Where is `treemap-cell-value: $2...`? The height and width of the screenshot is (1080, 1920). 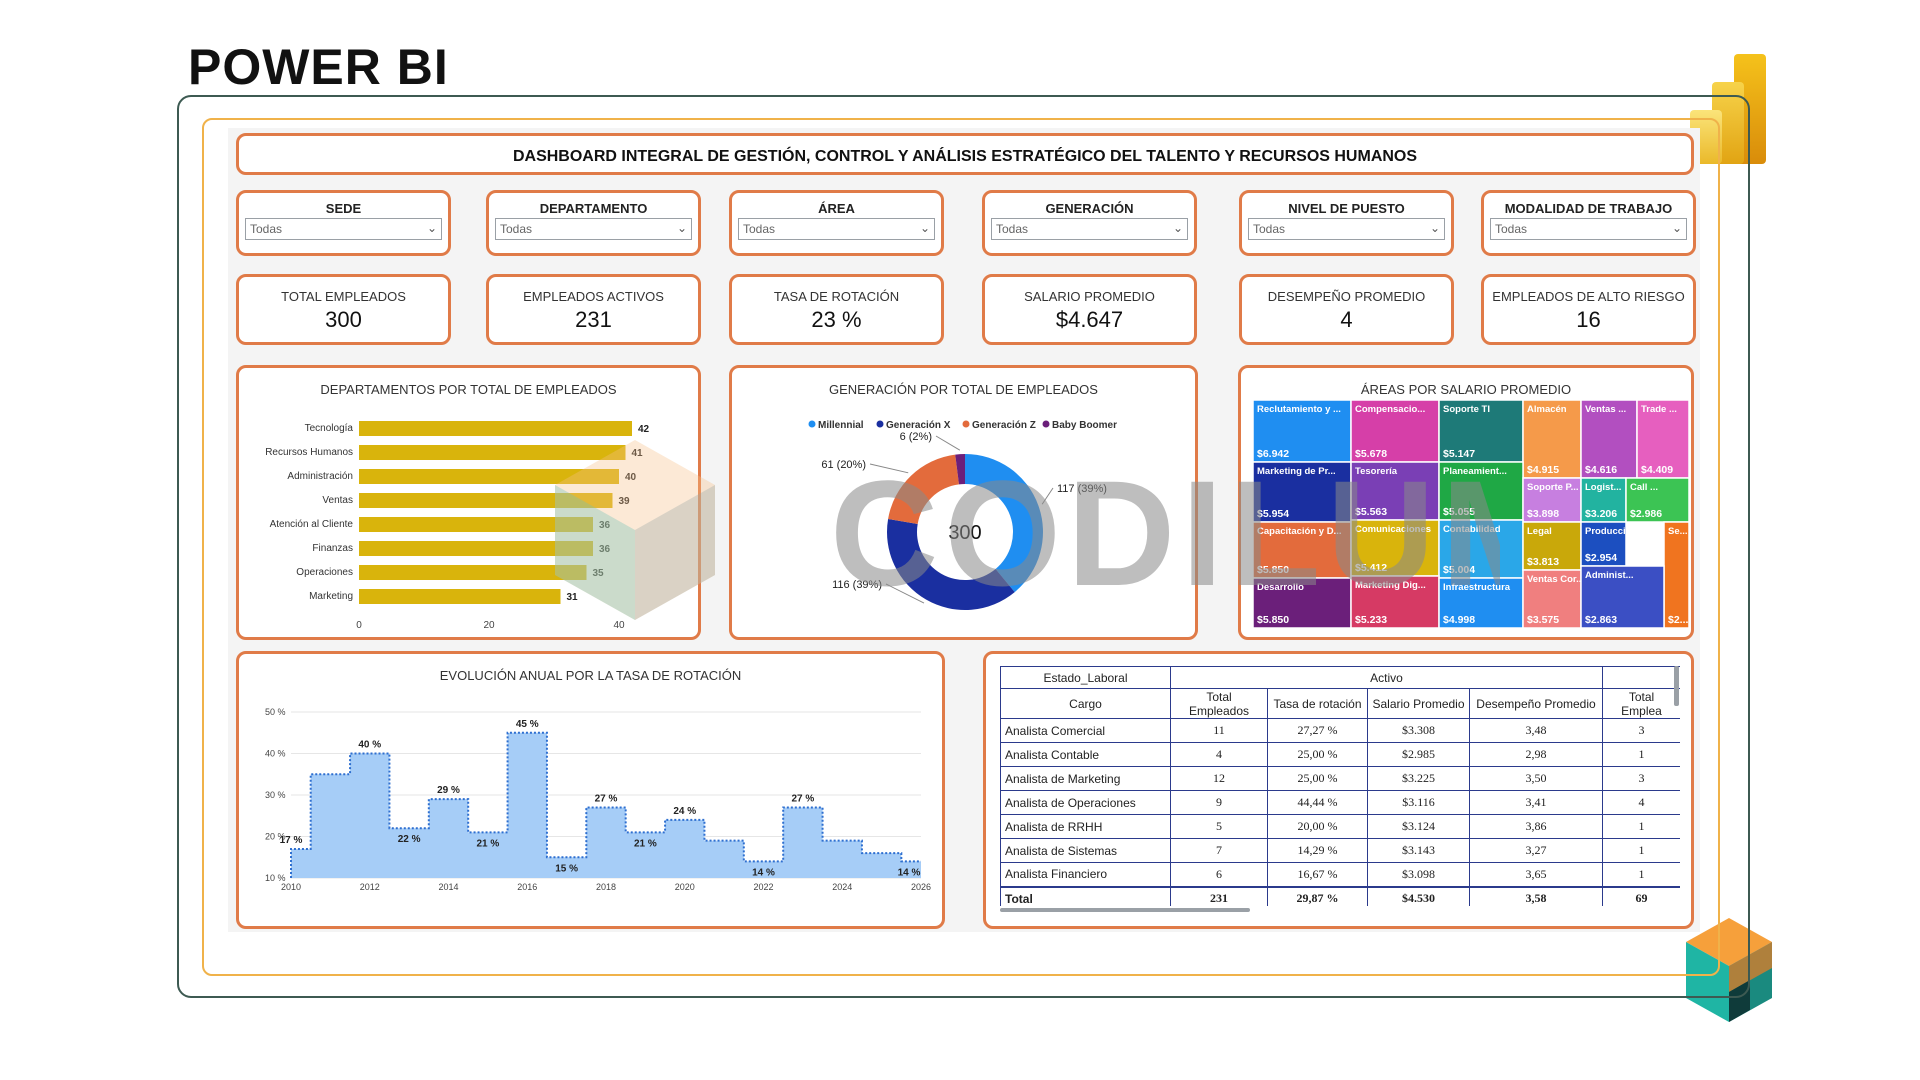
treemap-cell-value: $2... is located at coordinates (1678, 620).